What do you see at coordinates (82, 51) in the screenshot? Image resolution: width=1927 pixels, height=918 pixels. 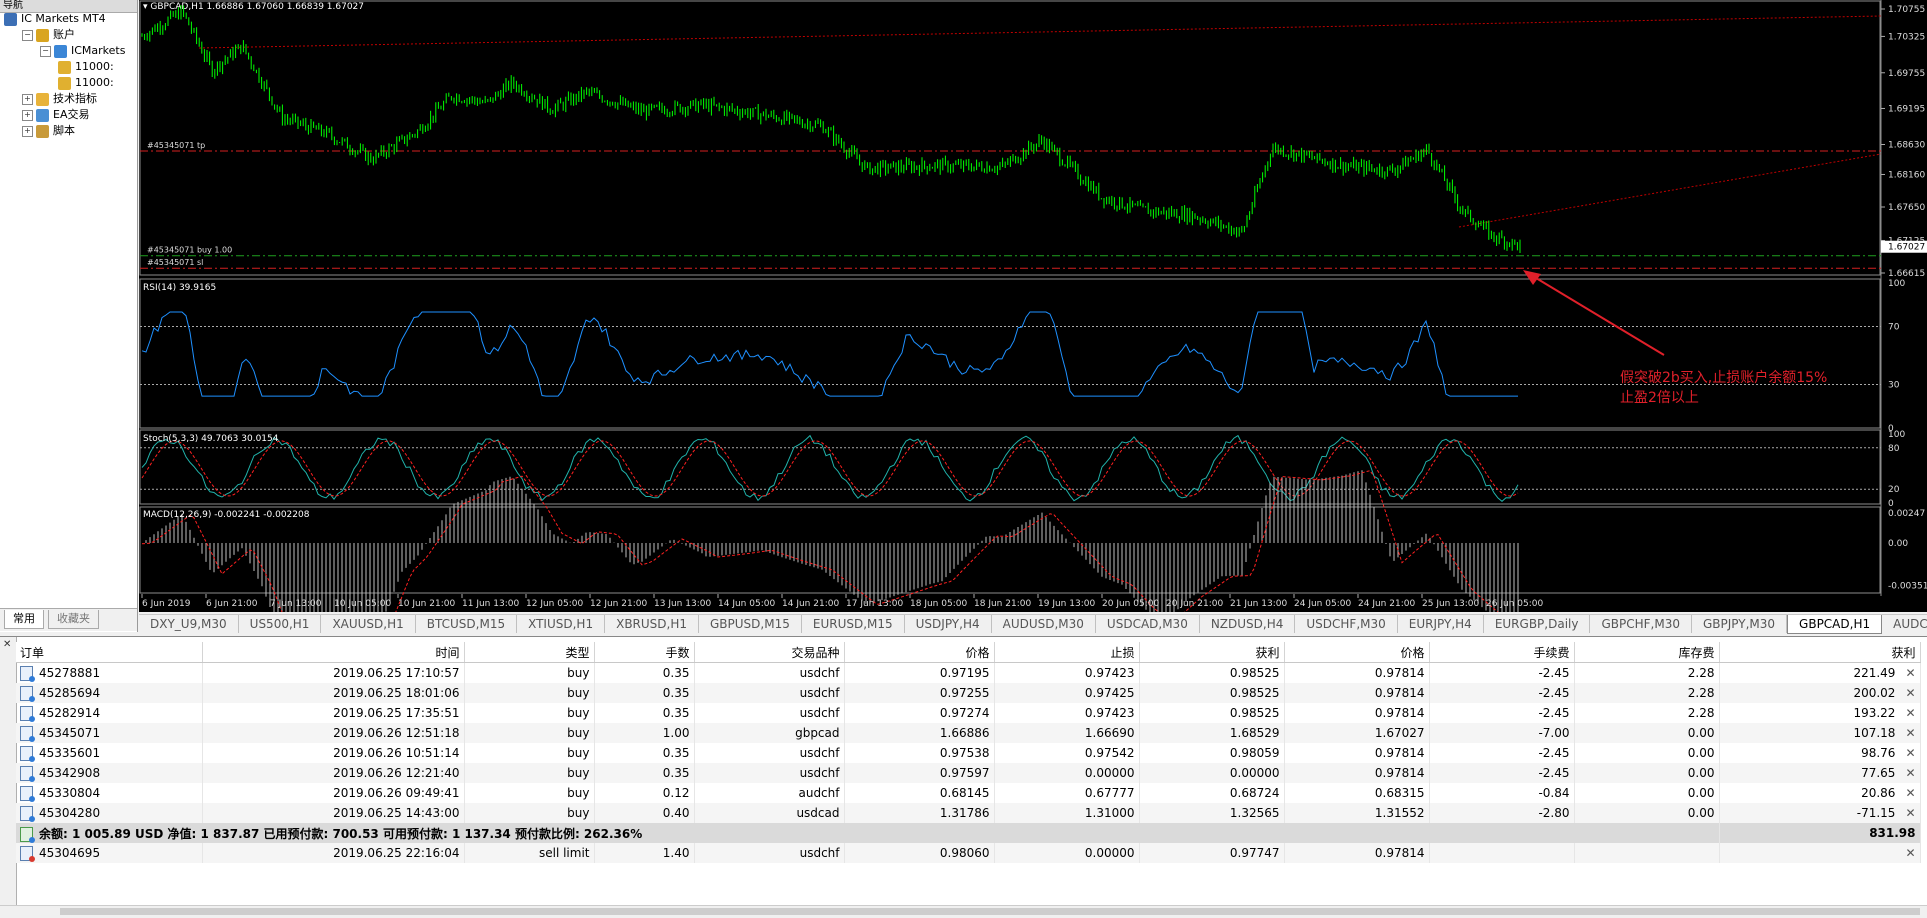 I see `nav-item-2: − ICMarkets` at bounding box center [82, 51].